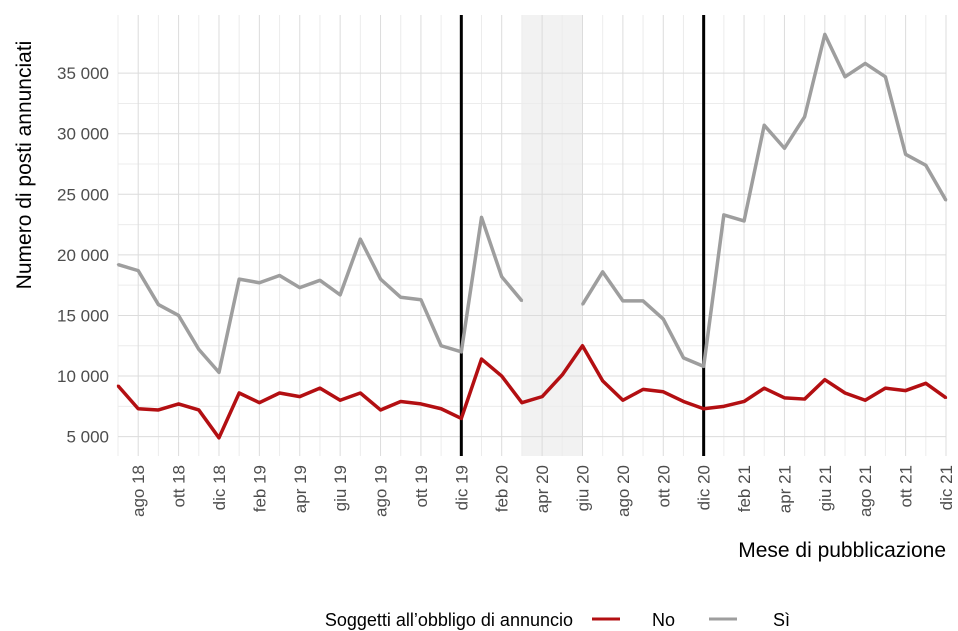 The width and height of the screenshot is (958, 631). Describe the element at coordinates (865, 491) in the screenshot. I see `x-tick-label: ago 21` at that location.